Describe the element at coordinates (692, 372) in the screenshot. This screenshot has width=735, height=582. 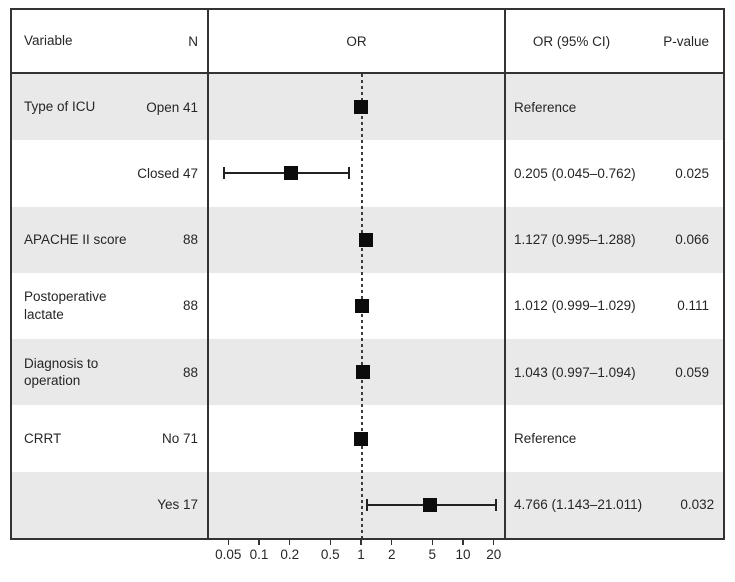
I see `p-value: 0.059` at that location.